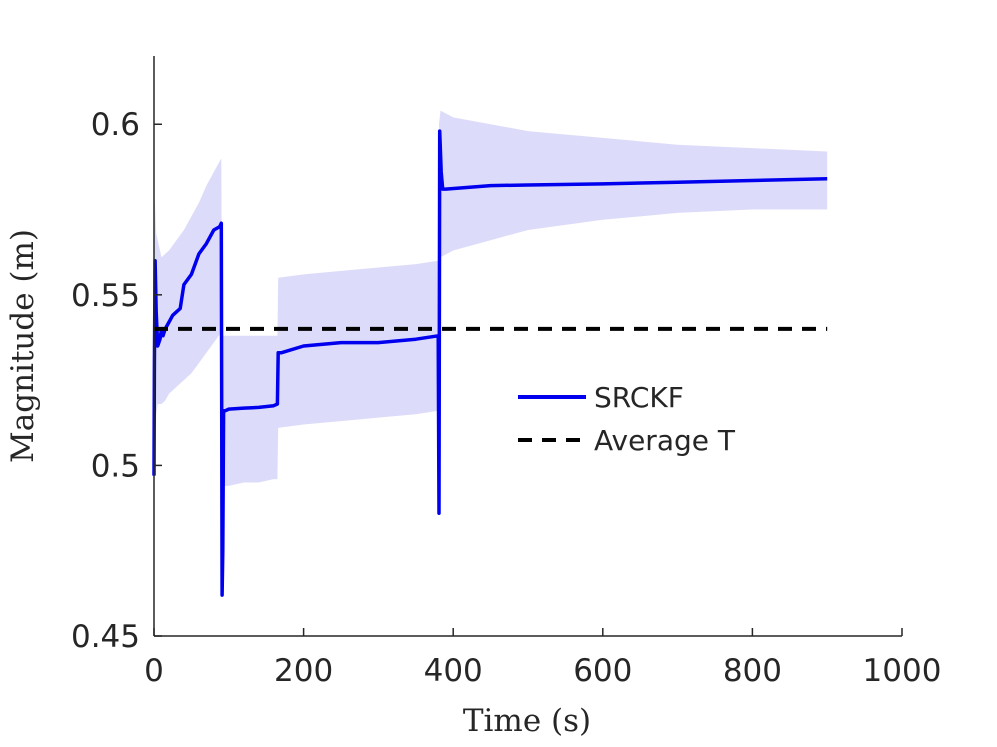 The height and width of the screenshot is (747, 997). I want to click on x-tick-label: 400, so click(453, 671).